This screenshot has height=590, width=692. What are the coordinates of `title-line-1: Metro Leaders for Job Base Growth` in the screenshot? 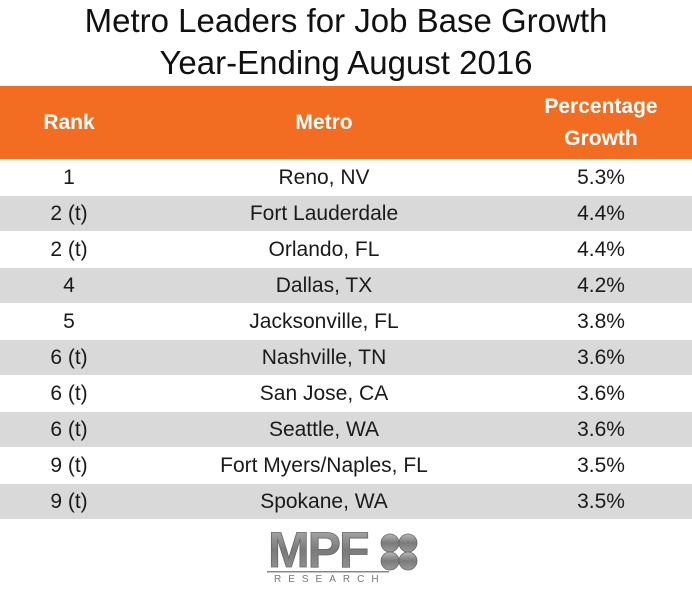 It's located at (346, 20).